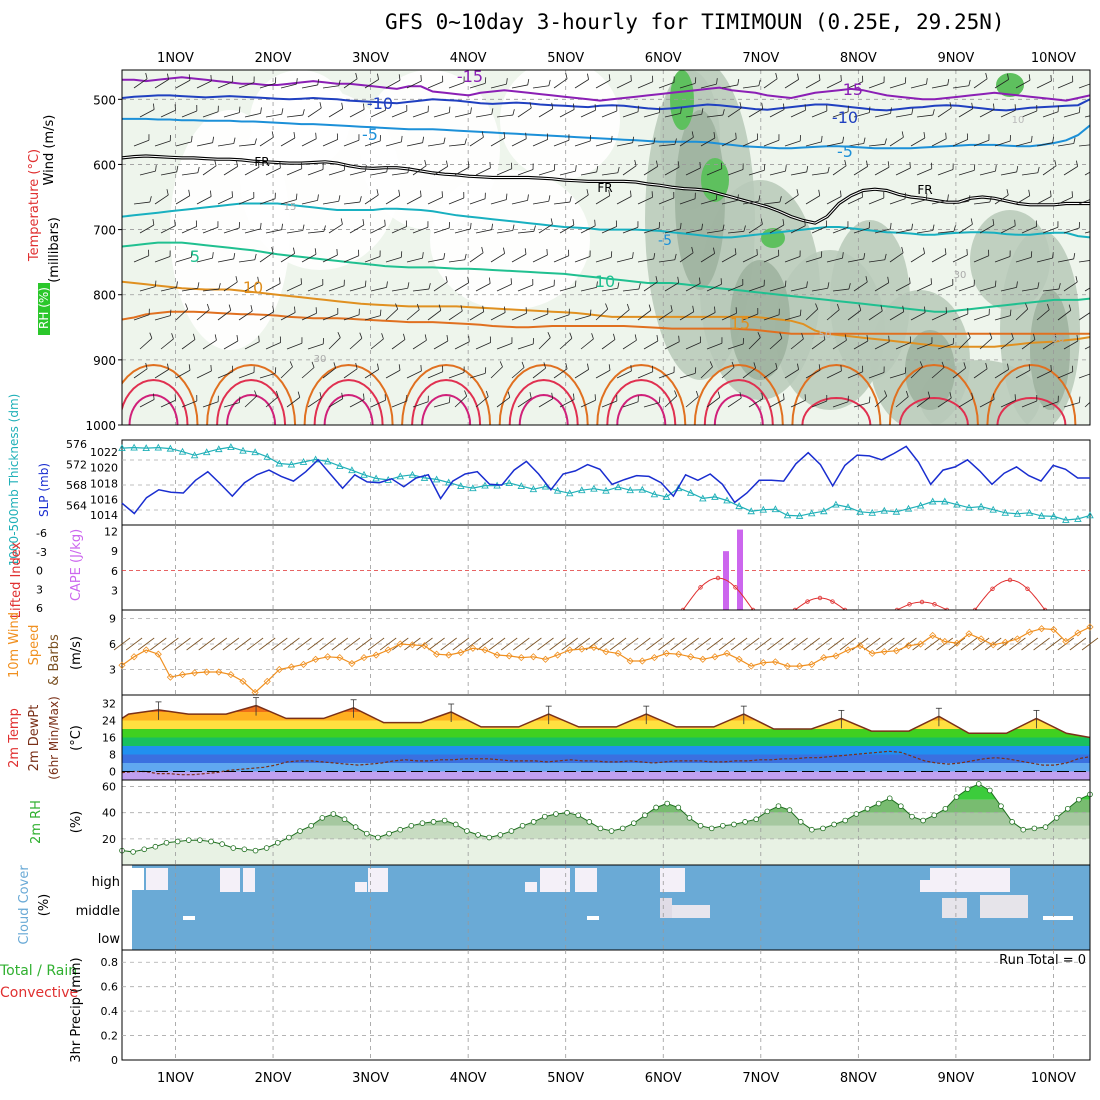 The image size is (1100, 1100). Describe the element at coordinates (44, 905) in the screenshot. I see `y-axis-label-cloudpct: (%)` at that location.